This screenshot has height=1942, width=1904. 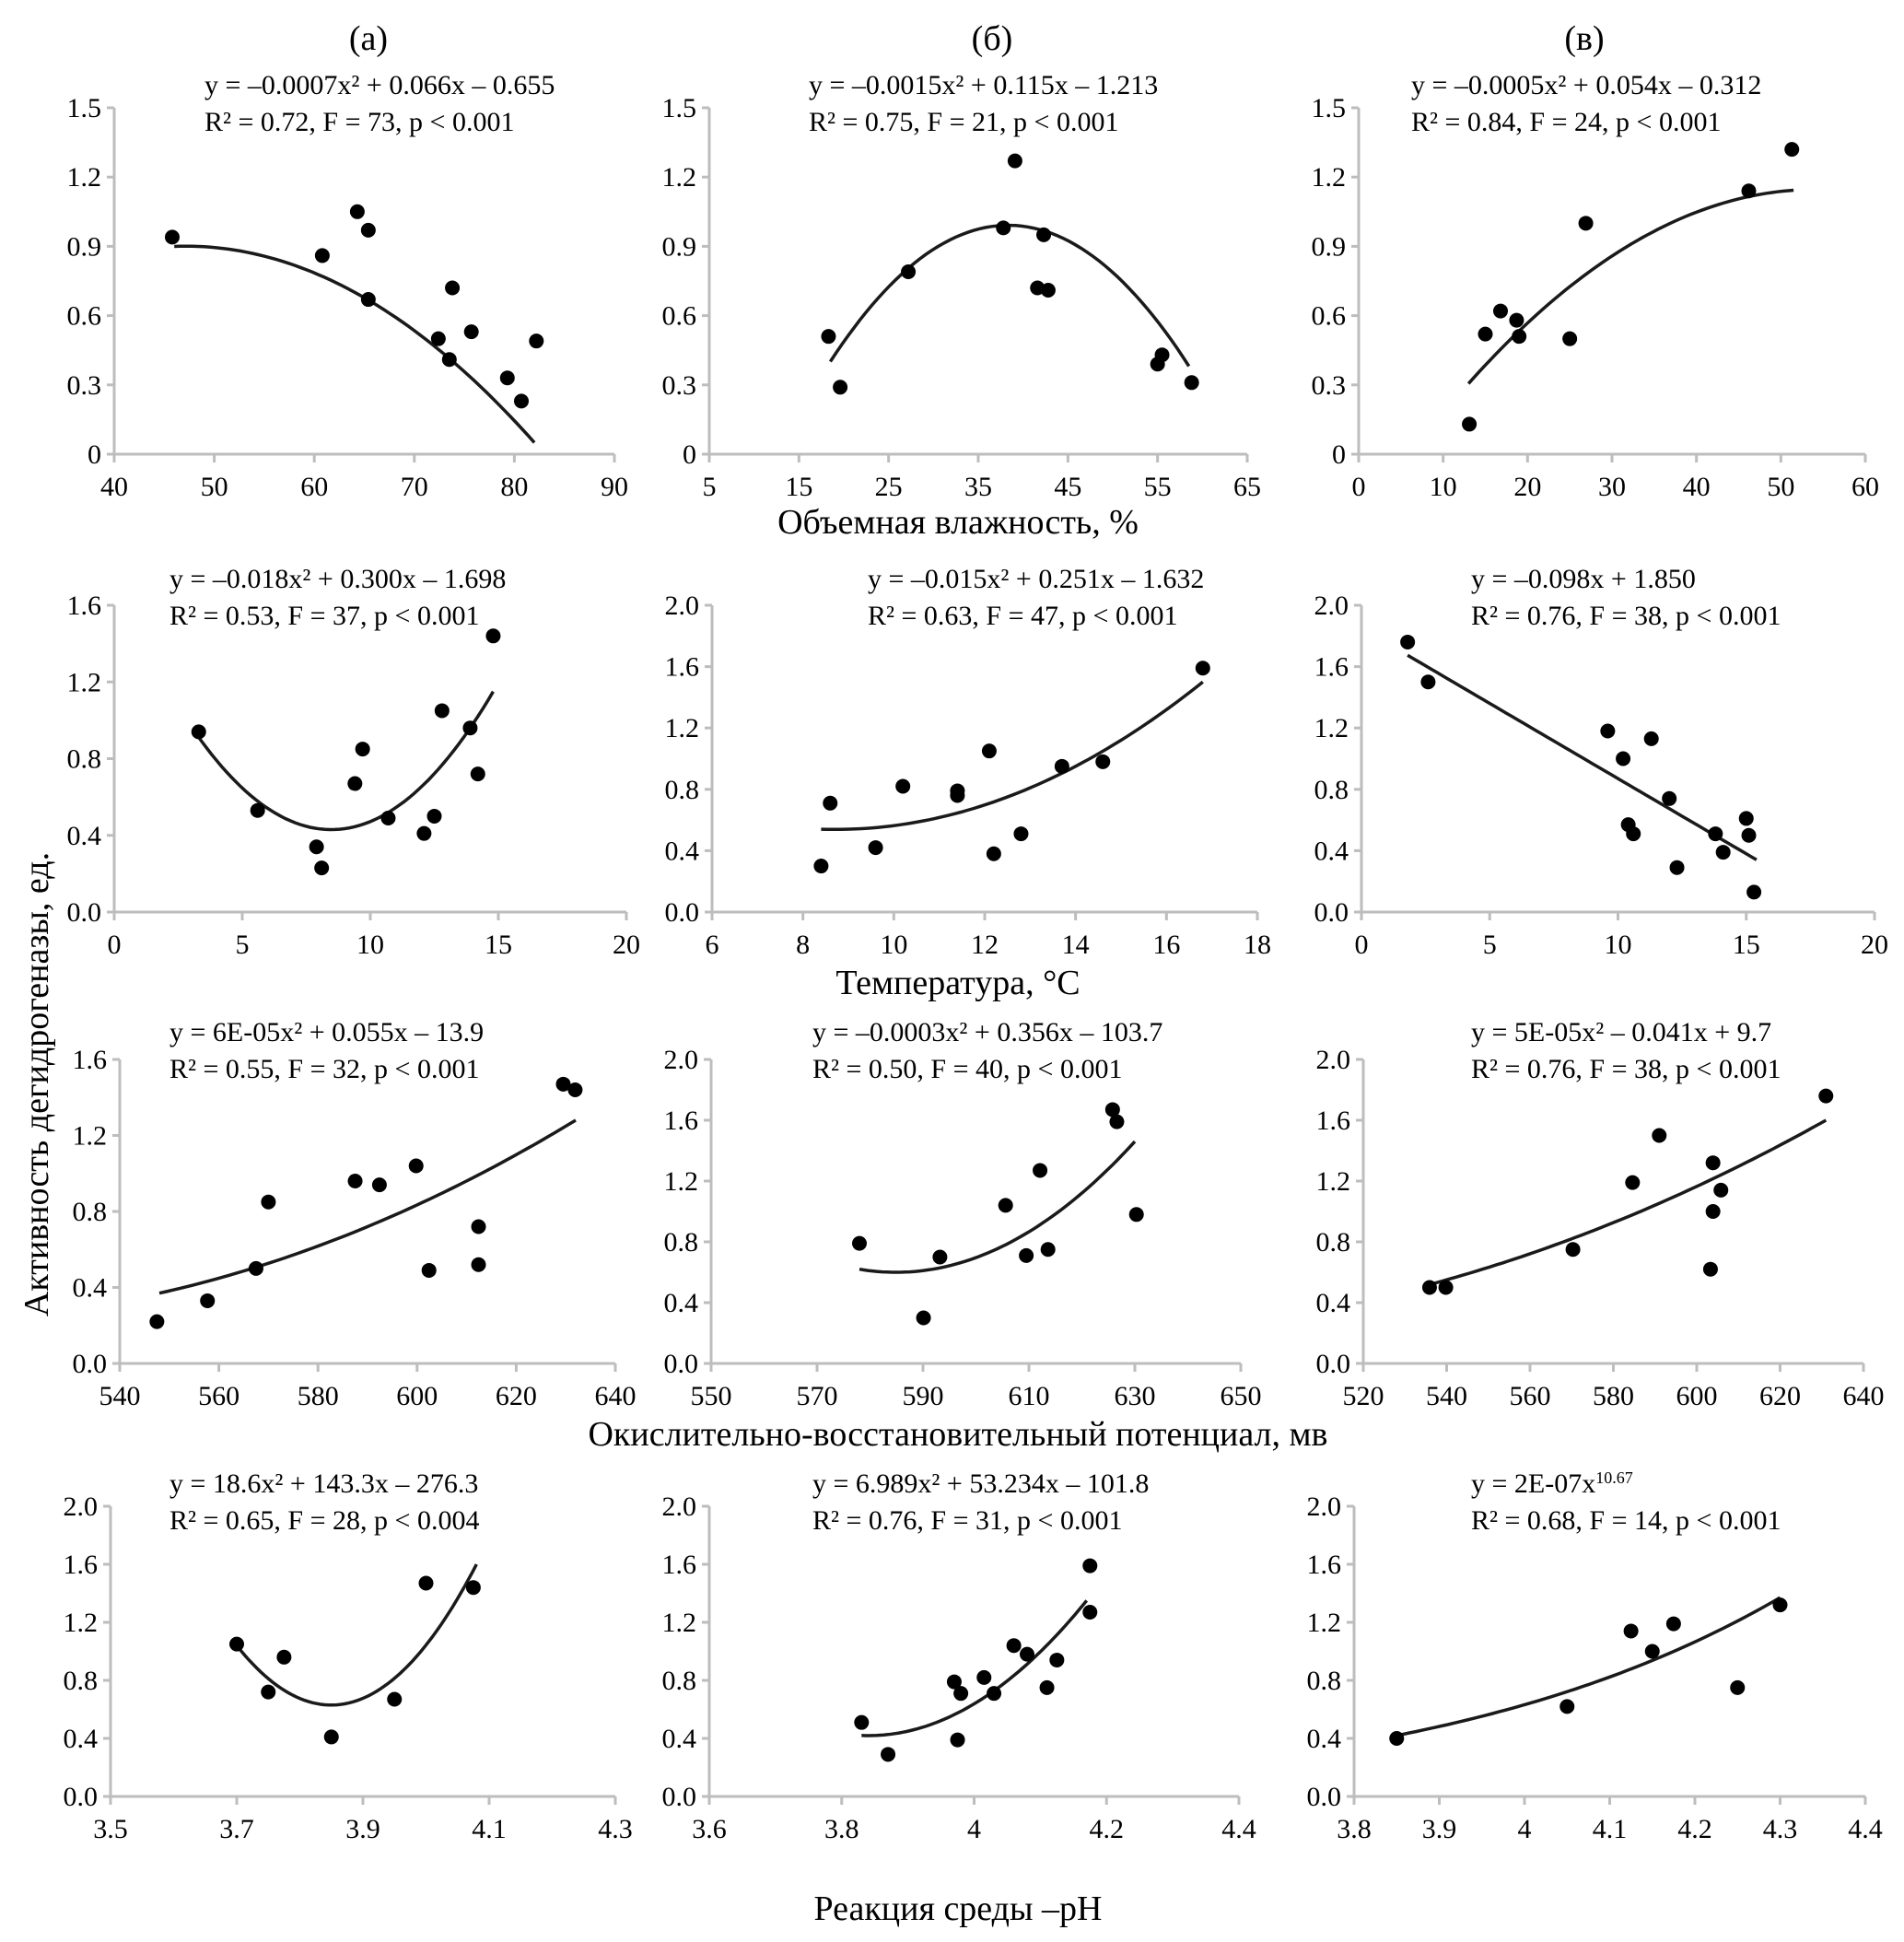 What do you see at coordinates (1036, 579) in the screenshot?
I see `equation-label: y = –0.015x² + 0.251x – 1.632` at bounding box center [1036, 579].